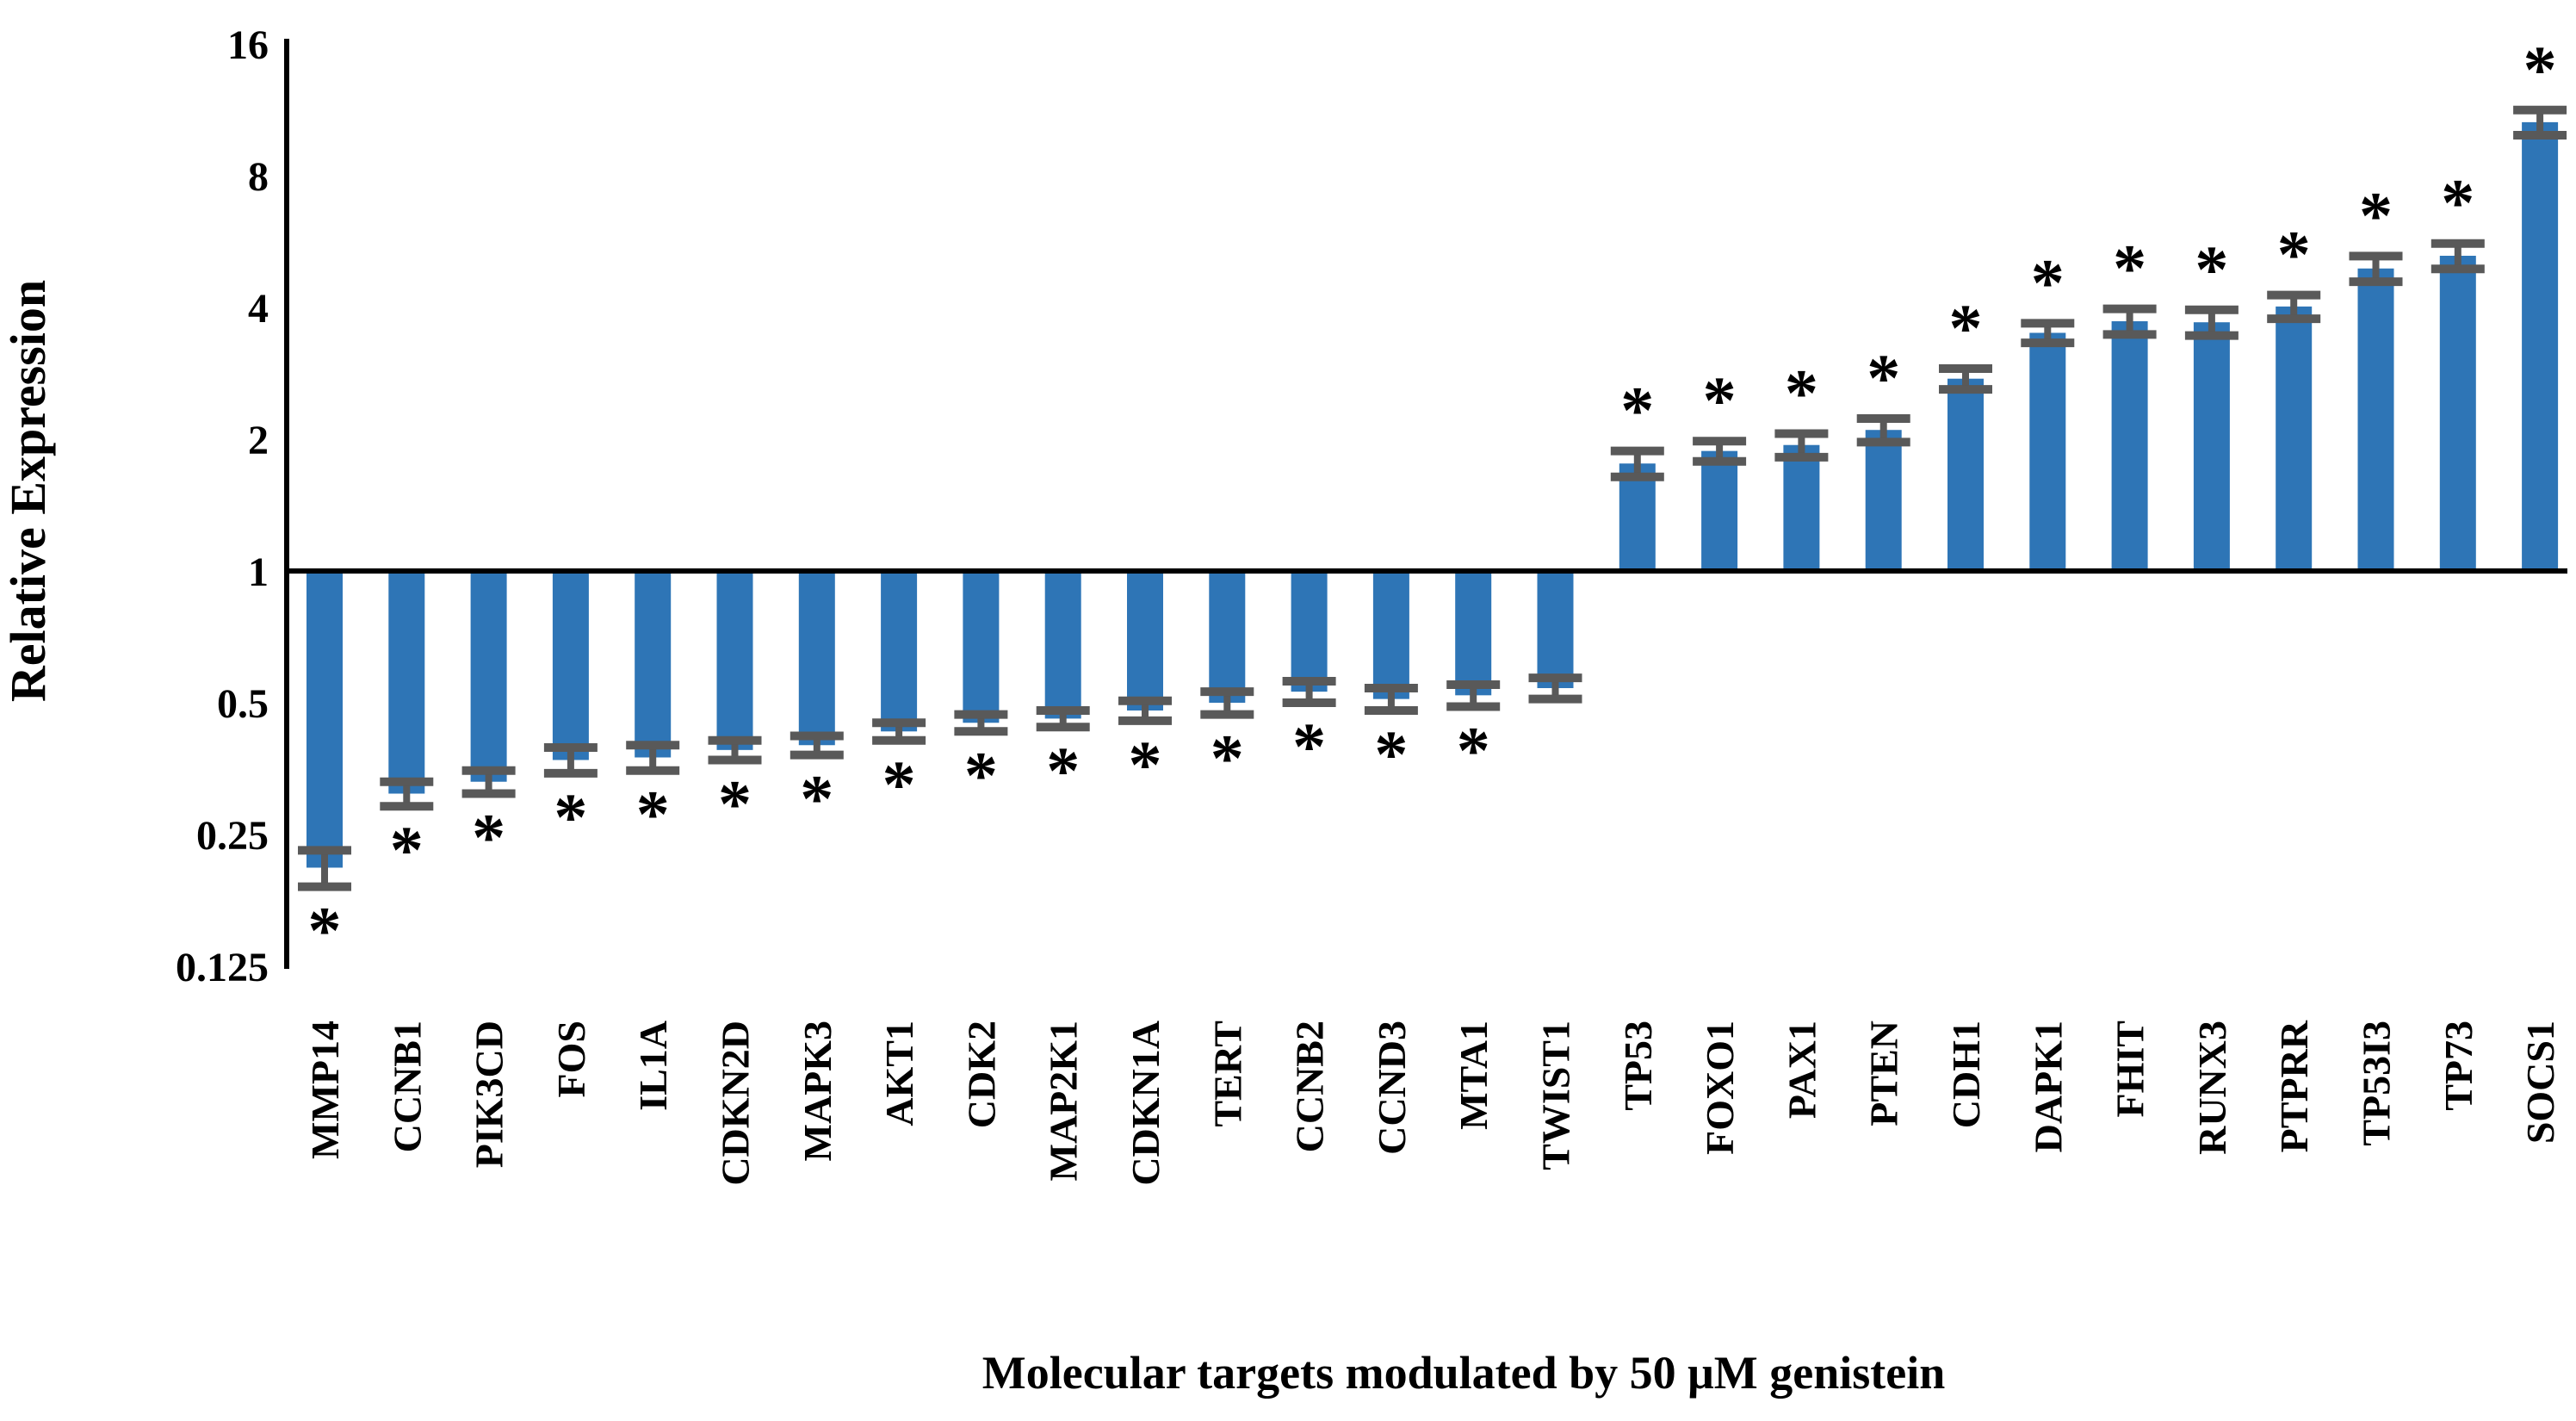 The image size is (2576, 1421). I want to click on y-axis-title: Relative Expression, so click(28, 491).